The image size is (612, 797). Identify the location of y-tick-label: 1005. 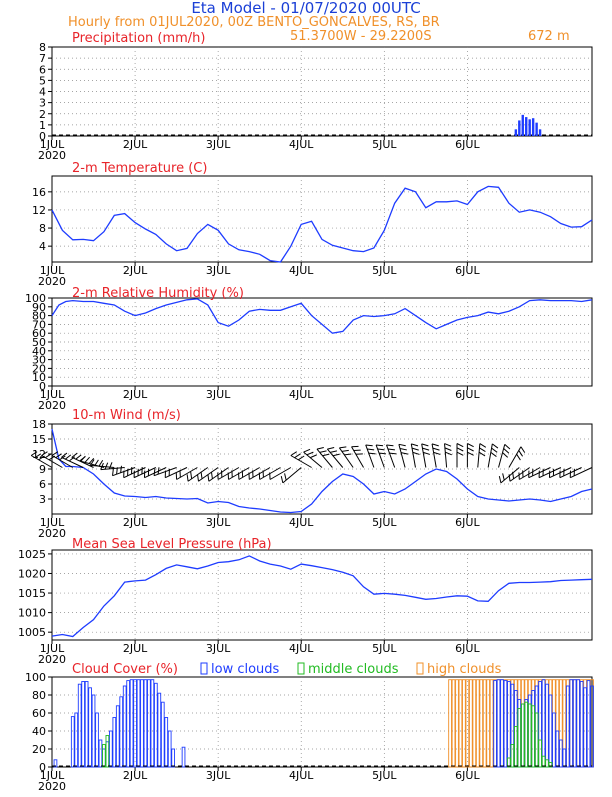
(32, 632).